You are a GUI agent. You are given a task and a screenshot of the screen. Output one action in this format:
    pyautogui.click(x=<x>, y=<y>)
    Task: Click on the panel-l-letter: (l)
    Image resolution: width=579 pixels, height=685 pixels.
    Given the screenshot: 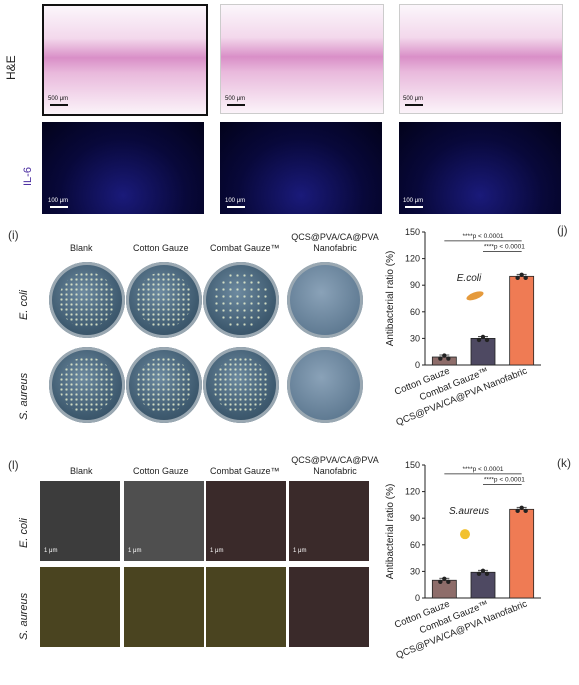 What is the action you would take?
    pyautogui.click(x=13, y=465)
    